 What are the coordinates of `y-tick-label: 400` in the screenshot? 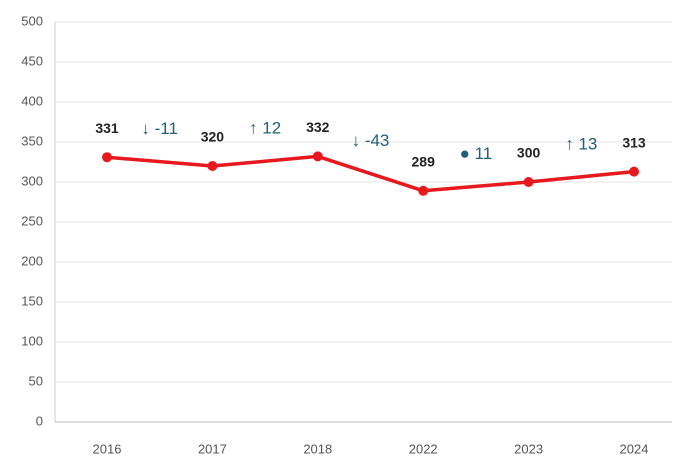 It's located at (32, 100).